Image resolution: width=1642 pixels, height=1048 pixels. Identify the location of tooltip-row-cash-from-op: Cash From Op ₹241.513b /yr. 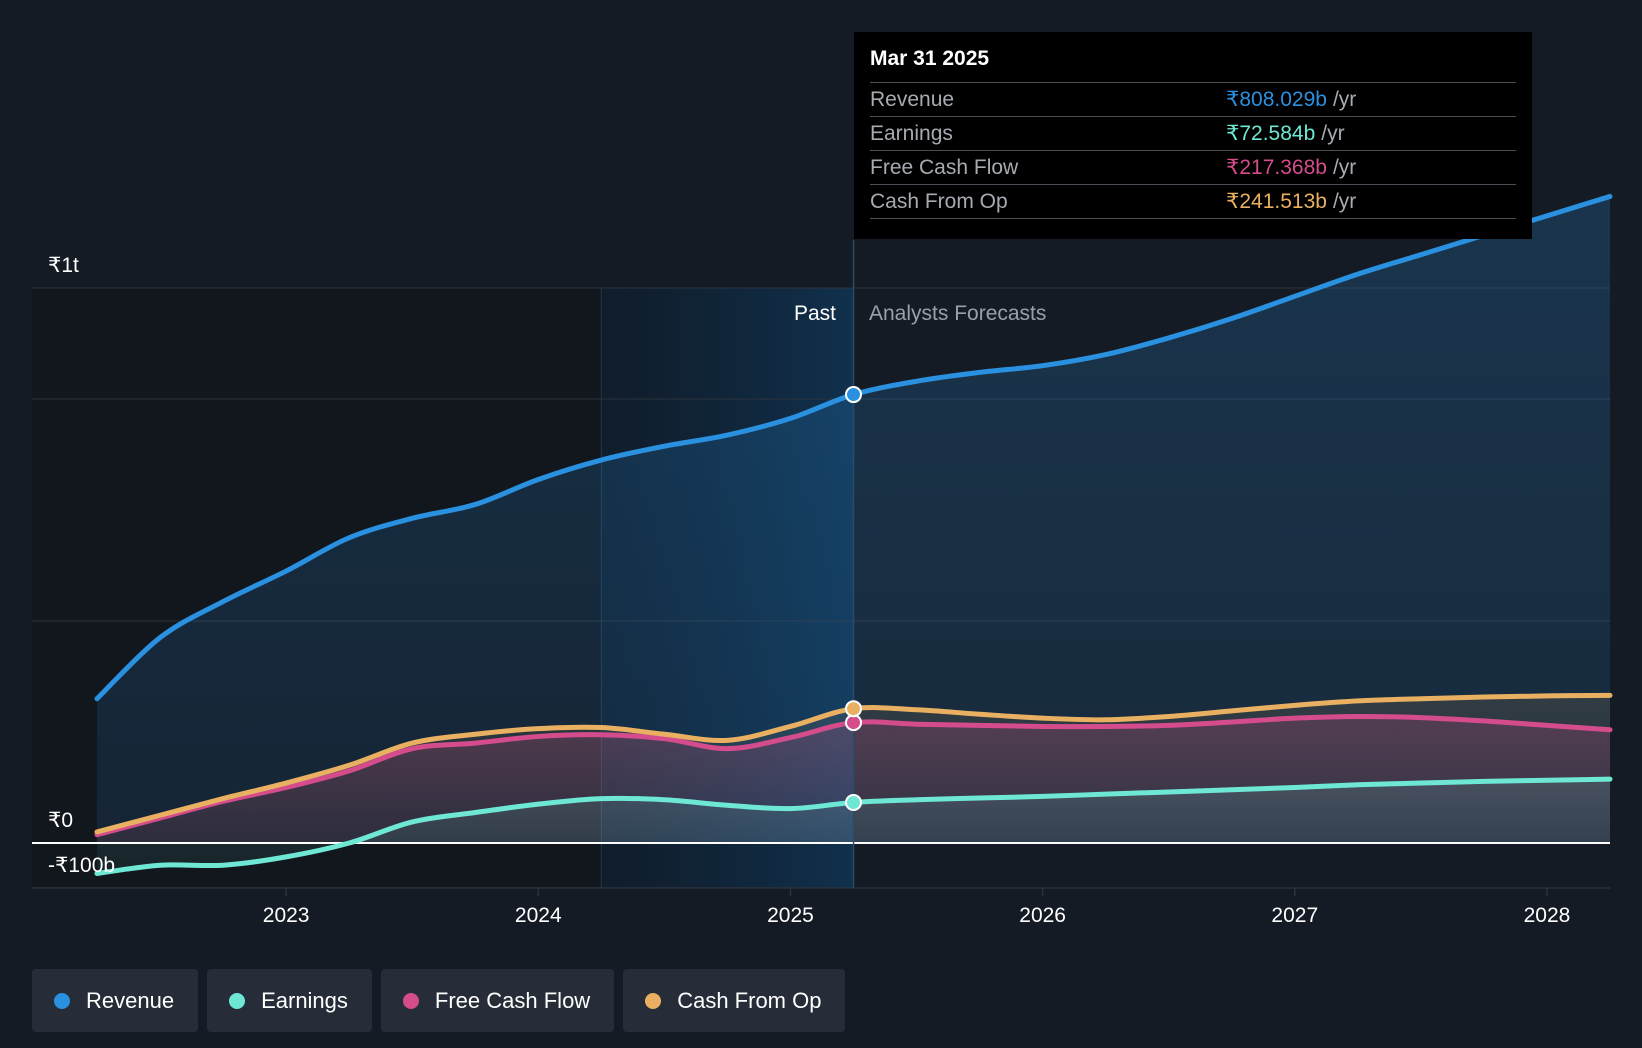
(1193, 201).